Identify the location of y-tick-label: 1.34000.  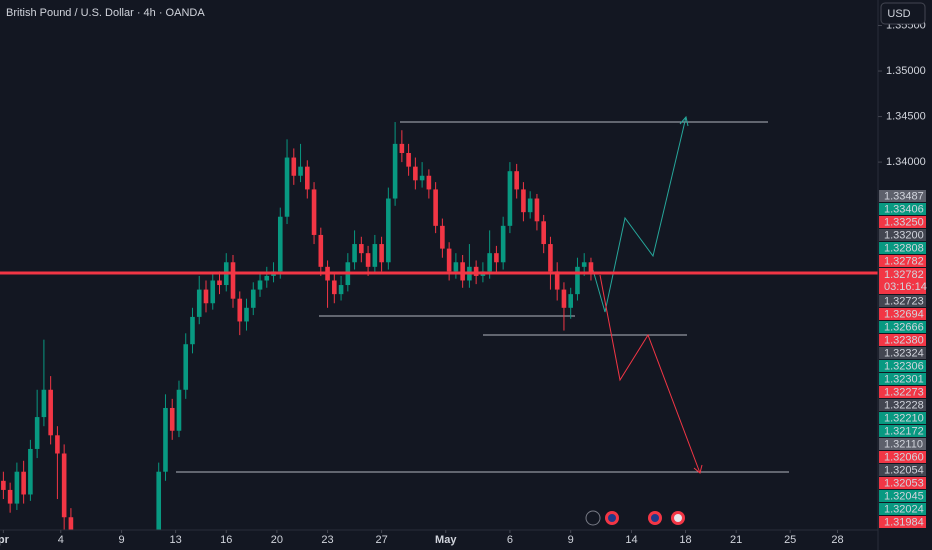
(906, 162).